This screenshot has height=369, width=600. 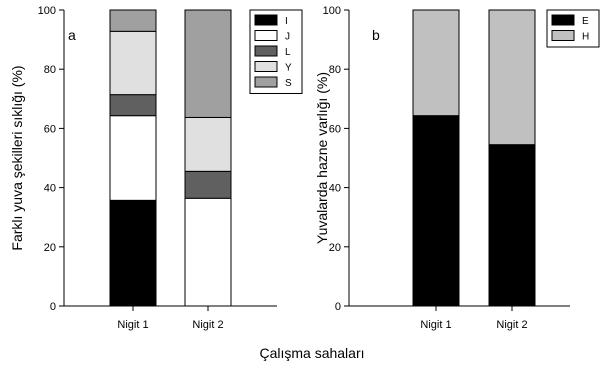 I want to click on bar-nigit-2-e, so click(x=512, y=225).